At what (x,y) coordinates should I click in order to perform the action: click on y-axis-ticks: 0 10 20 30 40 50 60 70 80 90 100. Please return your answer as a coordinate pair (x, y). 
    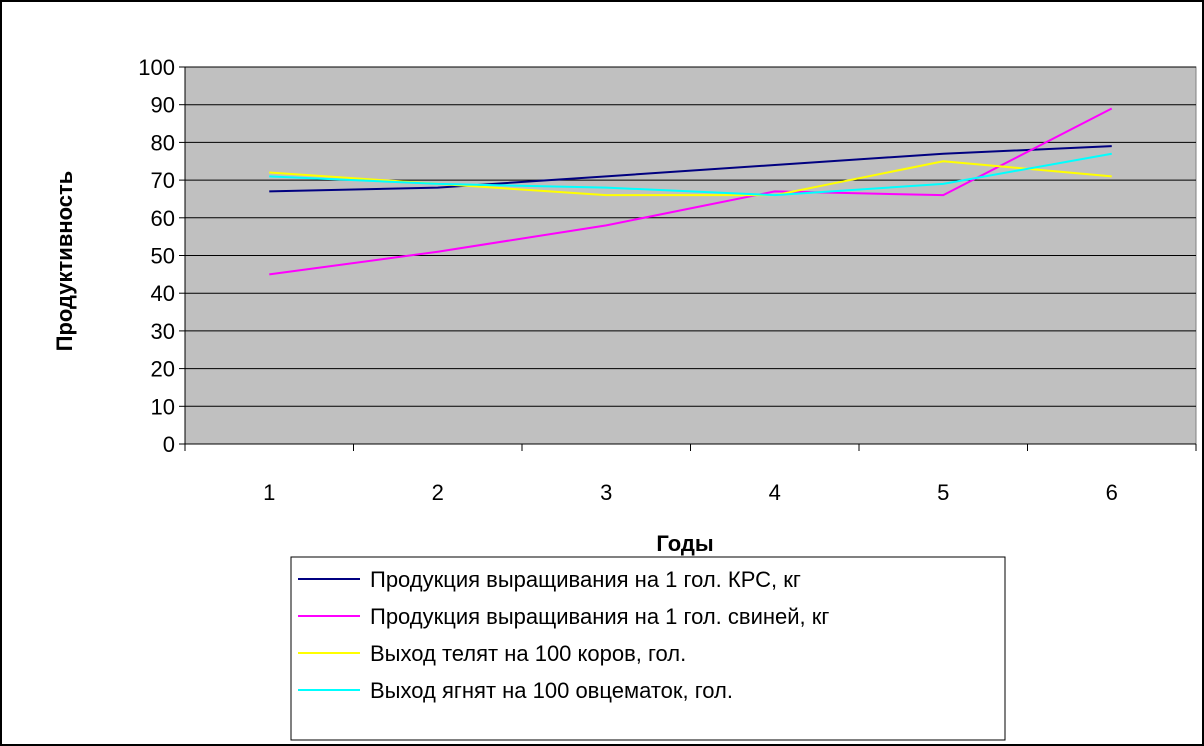
    Looking at the image, I should click on (162, 256).